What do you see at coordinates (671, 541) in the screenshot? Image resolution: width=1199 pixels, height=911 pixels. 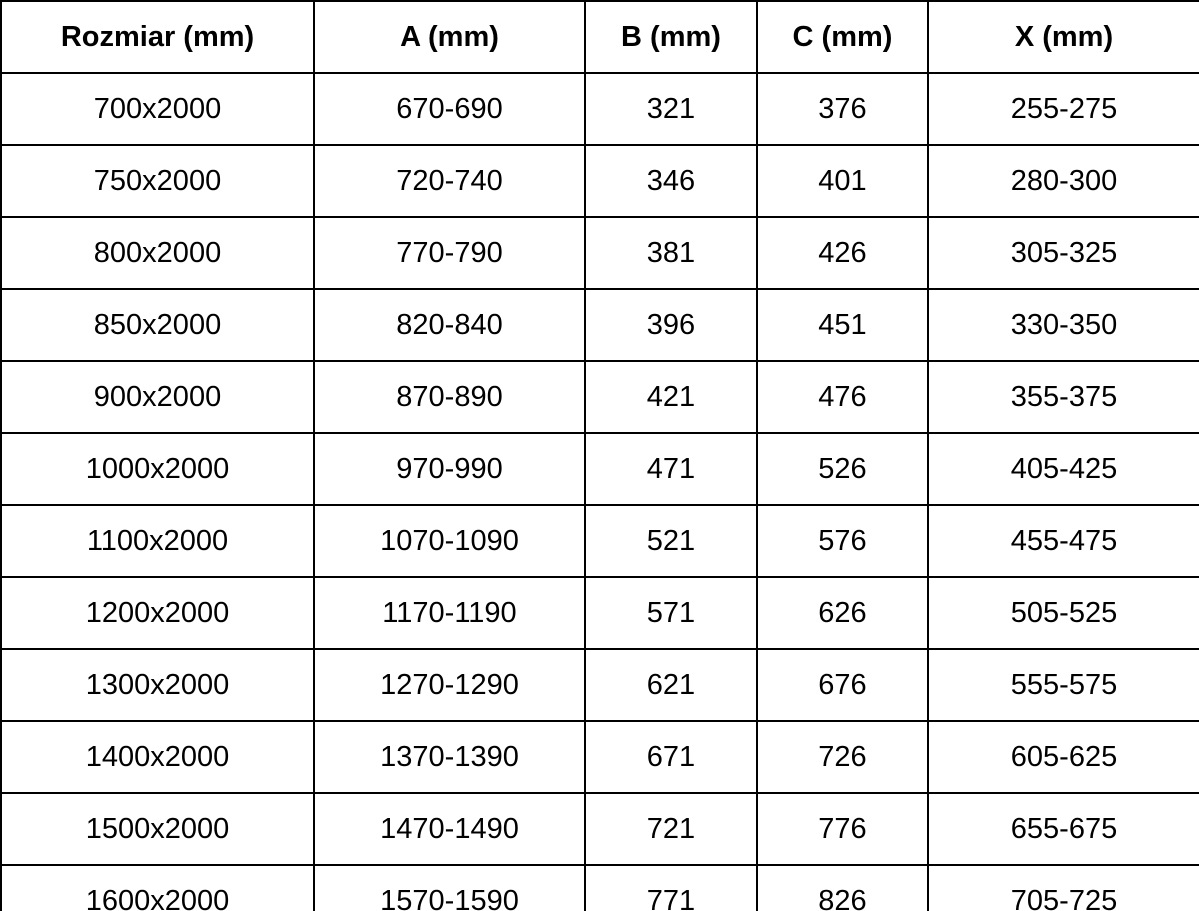 I see `table-cell-r6-c2: 521` at bounding box center [671, 541].